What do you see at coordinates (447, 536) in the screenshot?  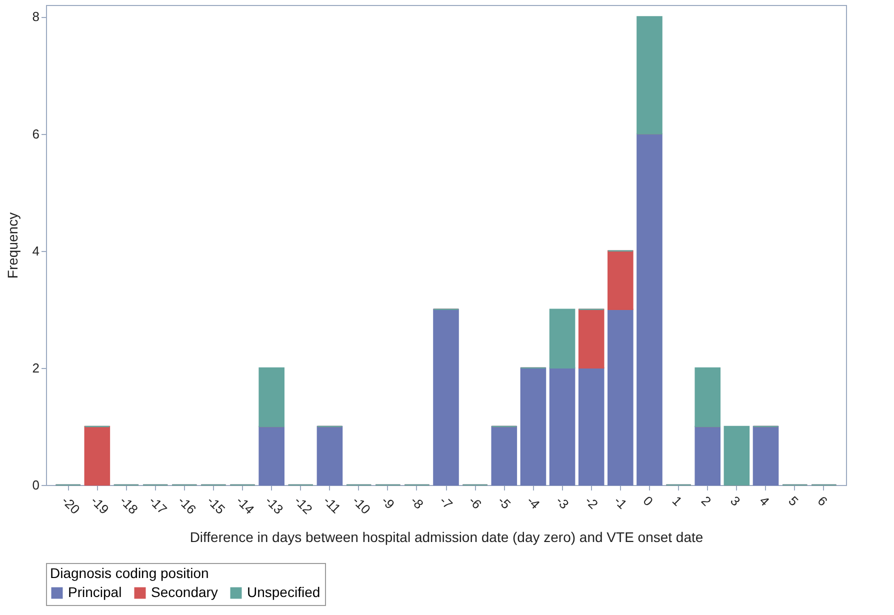 I see `x-axis-title: Difference in days between hospital admission date (day zero) and VTE onset date` at bounding box center [447, 536].